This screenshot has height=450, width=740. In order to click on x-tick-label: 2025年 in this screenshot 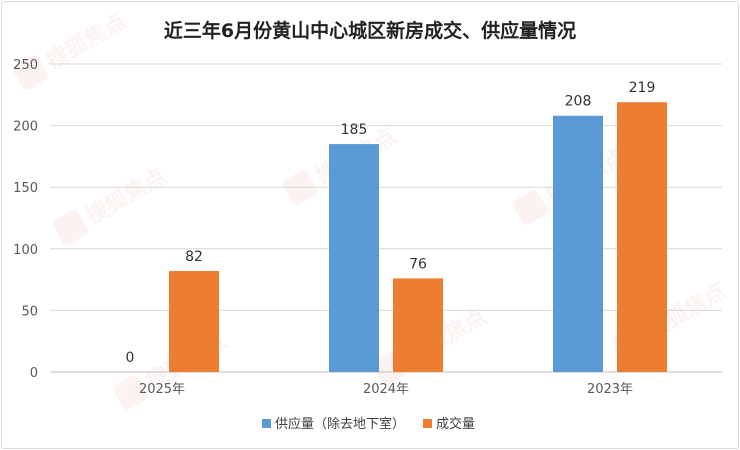, I will do `click(162, 389)`.